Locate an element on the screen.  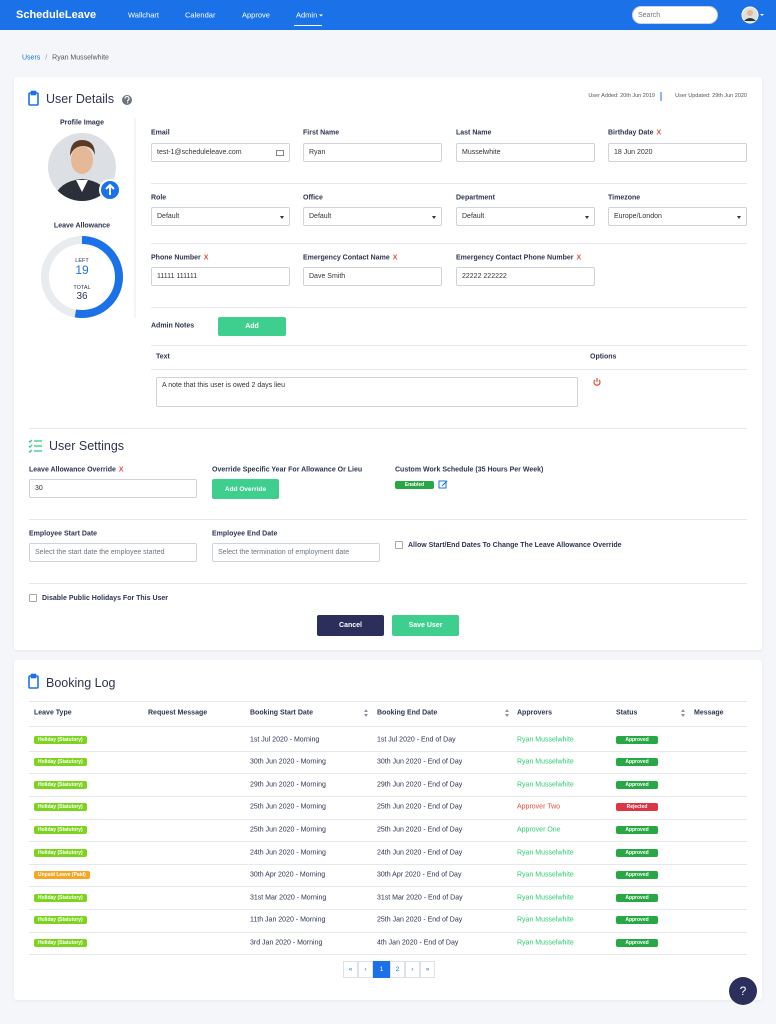
help-button is located at coordinates (743, 991).